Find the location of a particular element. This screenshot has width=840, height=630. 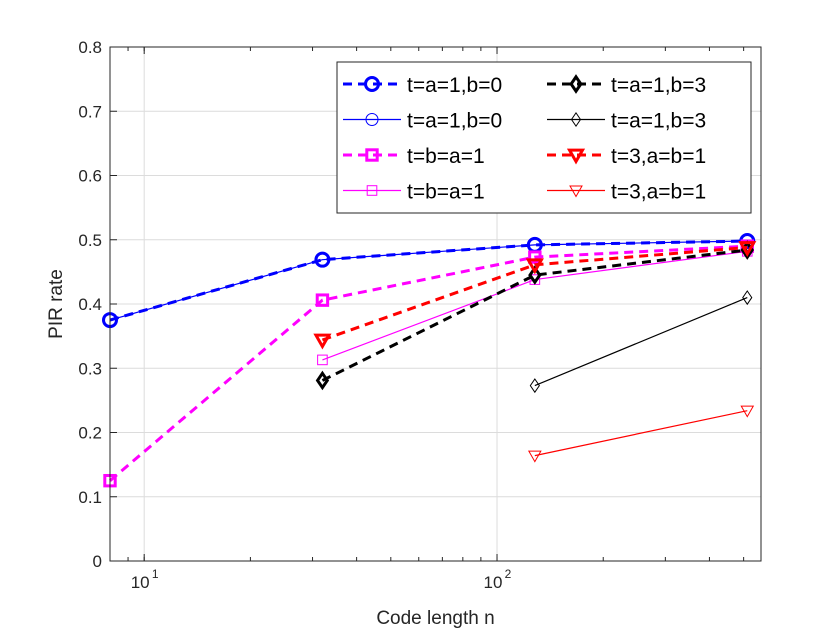

x-axis-label: Code length n is located at coordinates (435, 618).